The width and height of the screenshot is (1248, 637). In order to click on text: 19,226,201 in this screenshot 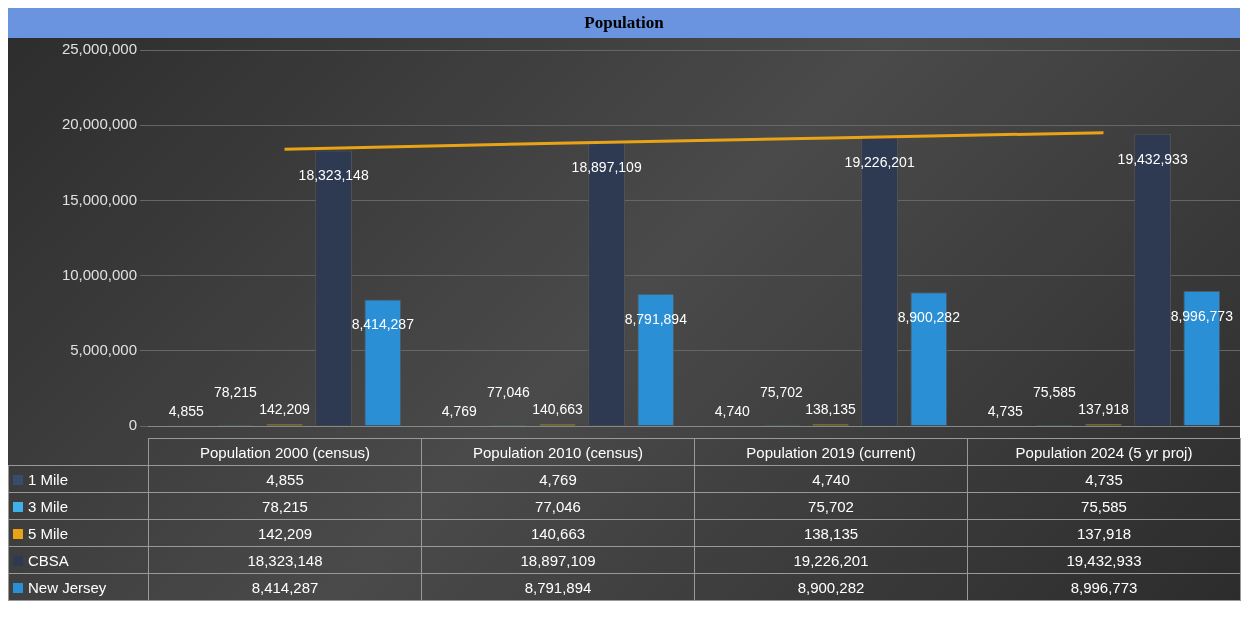, I will do `click(879, 161)`.